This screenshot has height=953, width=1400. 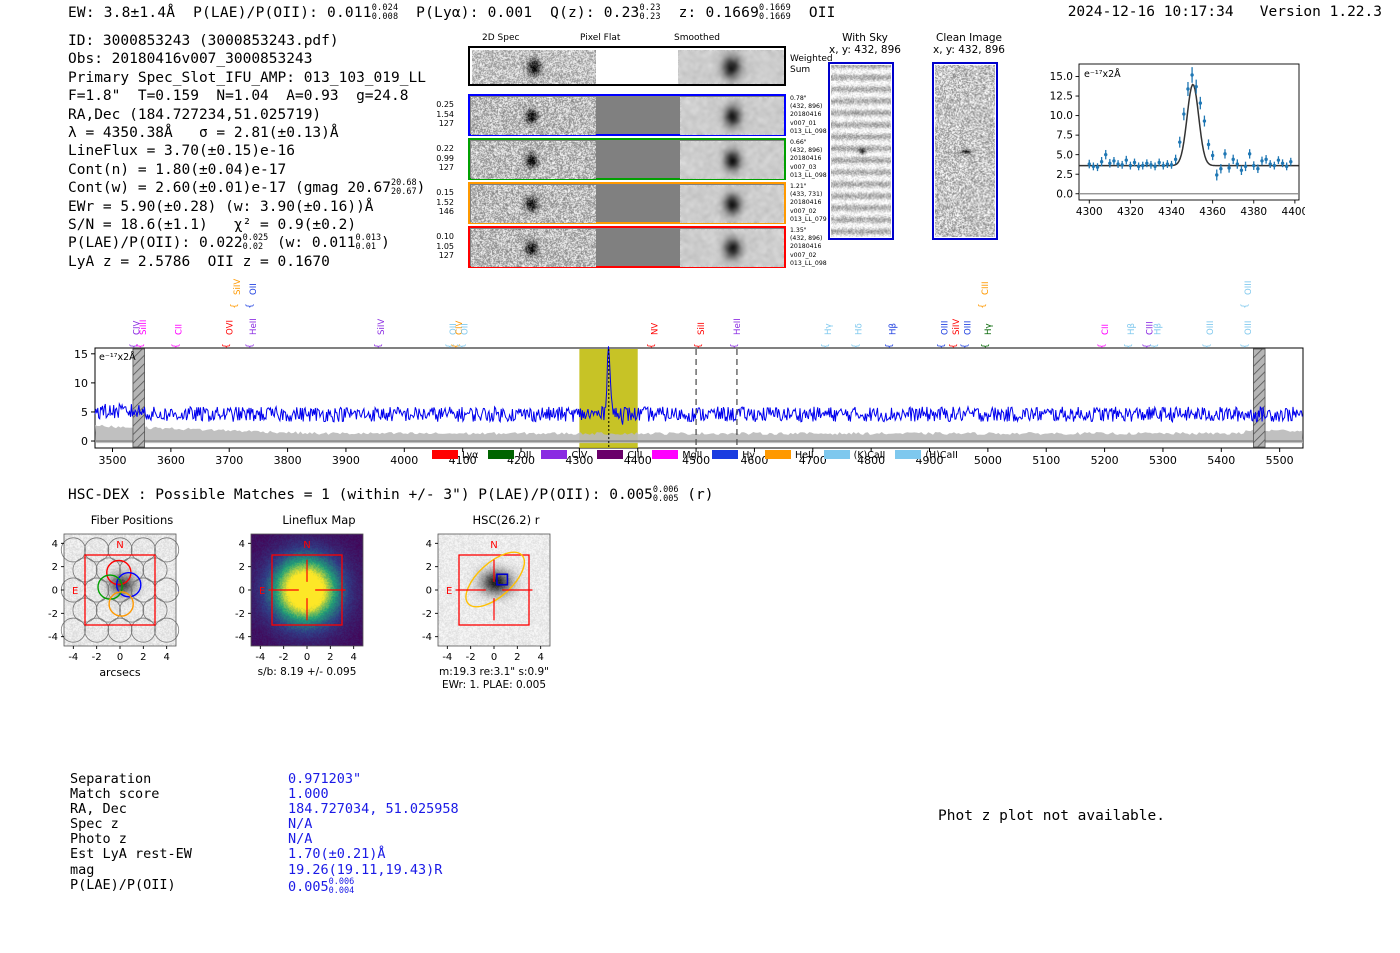 What do you see at coordinates (300, 839) in the screenshot?
I see `match-table-value: N/A` at bounding box center [300, 839].